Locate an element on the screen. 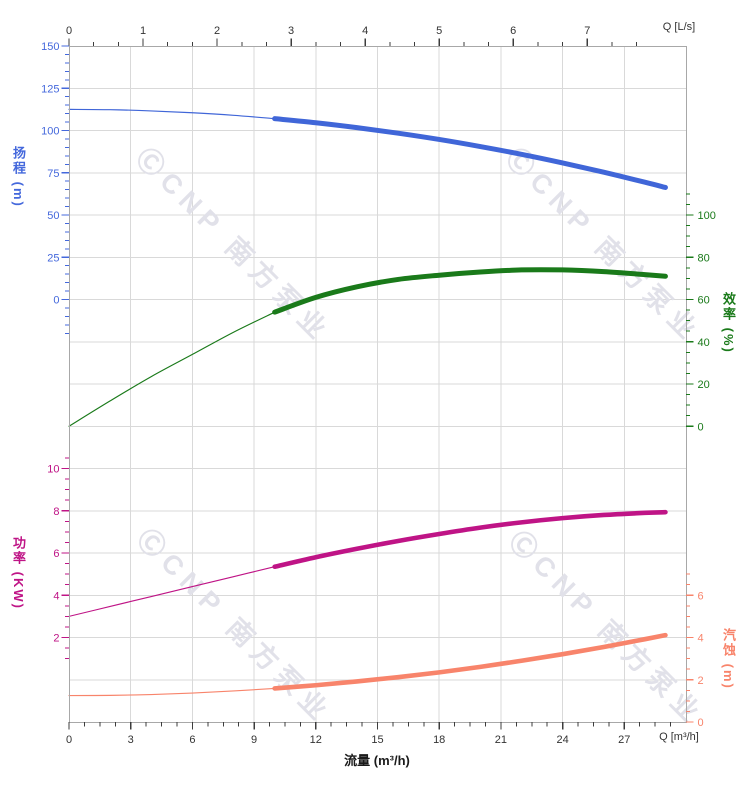 The width and height of the screenshot is (752, 797). bottom-tick-label: 21 is located at coordinates (501, 740).